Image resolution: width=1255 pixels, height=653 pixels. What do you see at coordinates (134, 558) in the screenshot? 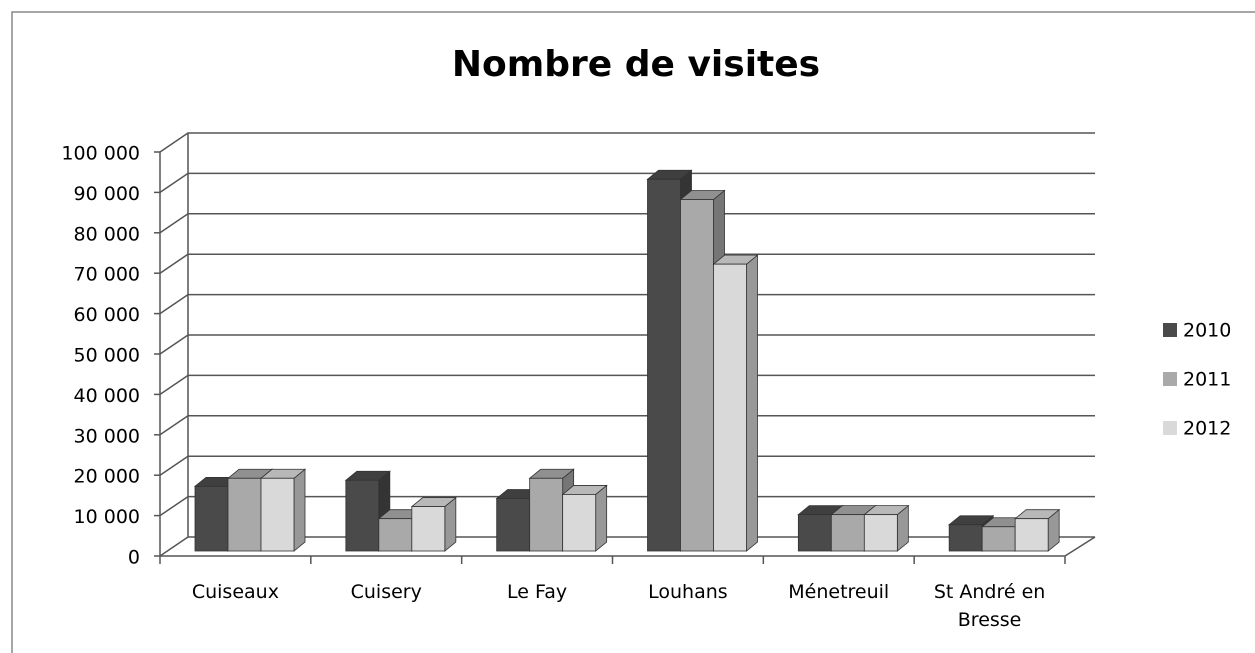
I see `y-tick-label: 0` at bounding box center [134, 558].